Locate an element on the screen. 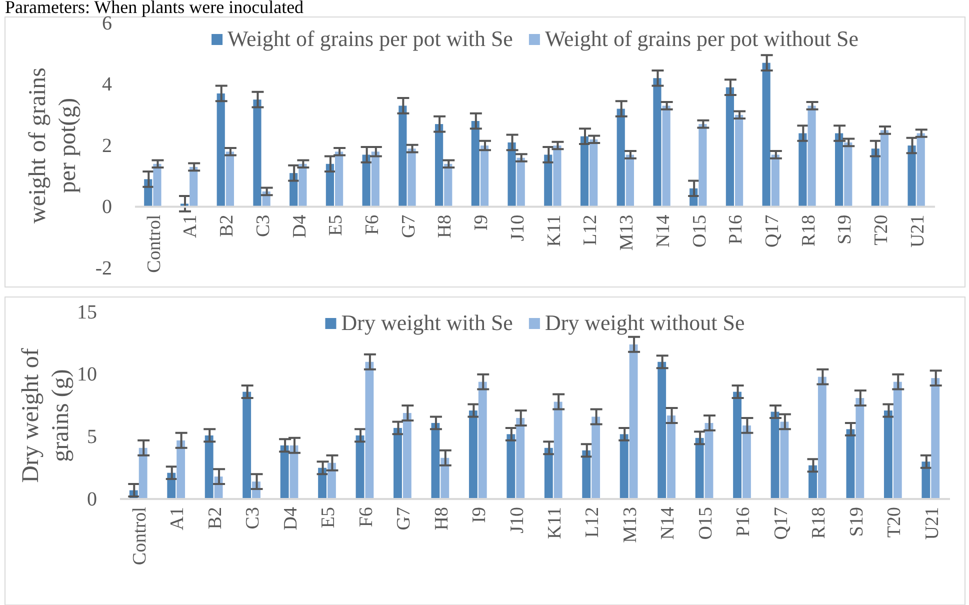 Image resolution: width=969 pixels, height=605 pixels. legend-label: Dry weight with Se is located at coordinates (427, 322).